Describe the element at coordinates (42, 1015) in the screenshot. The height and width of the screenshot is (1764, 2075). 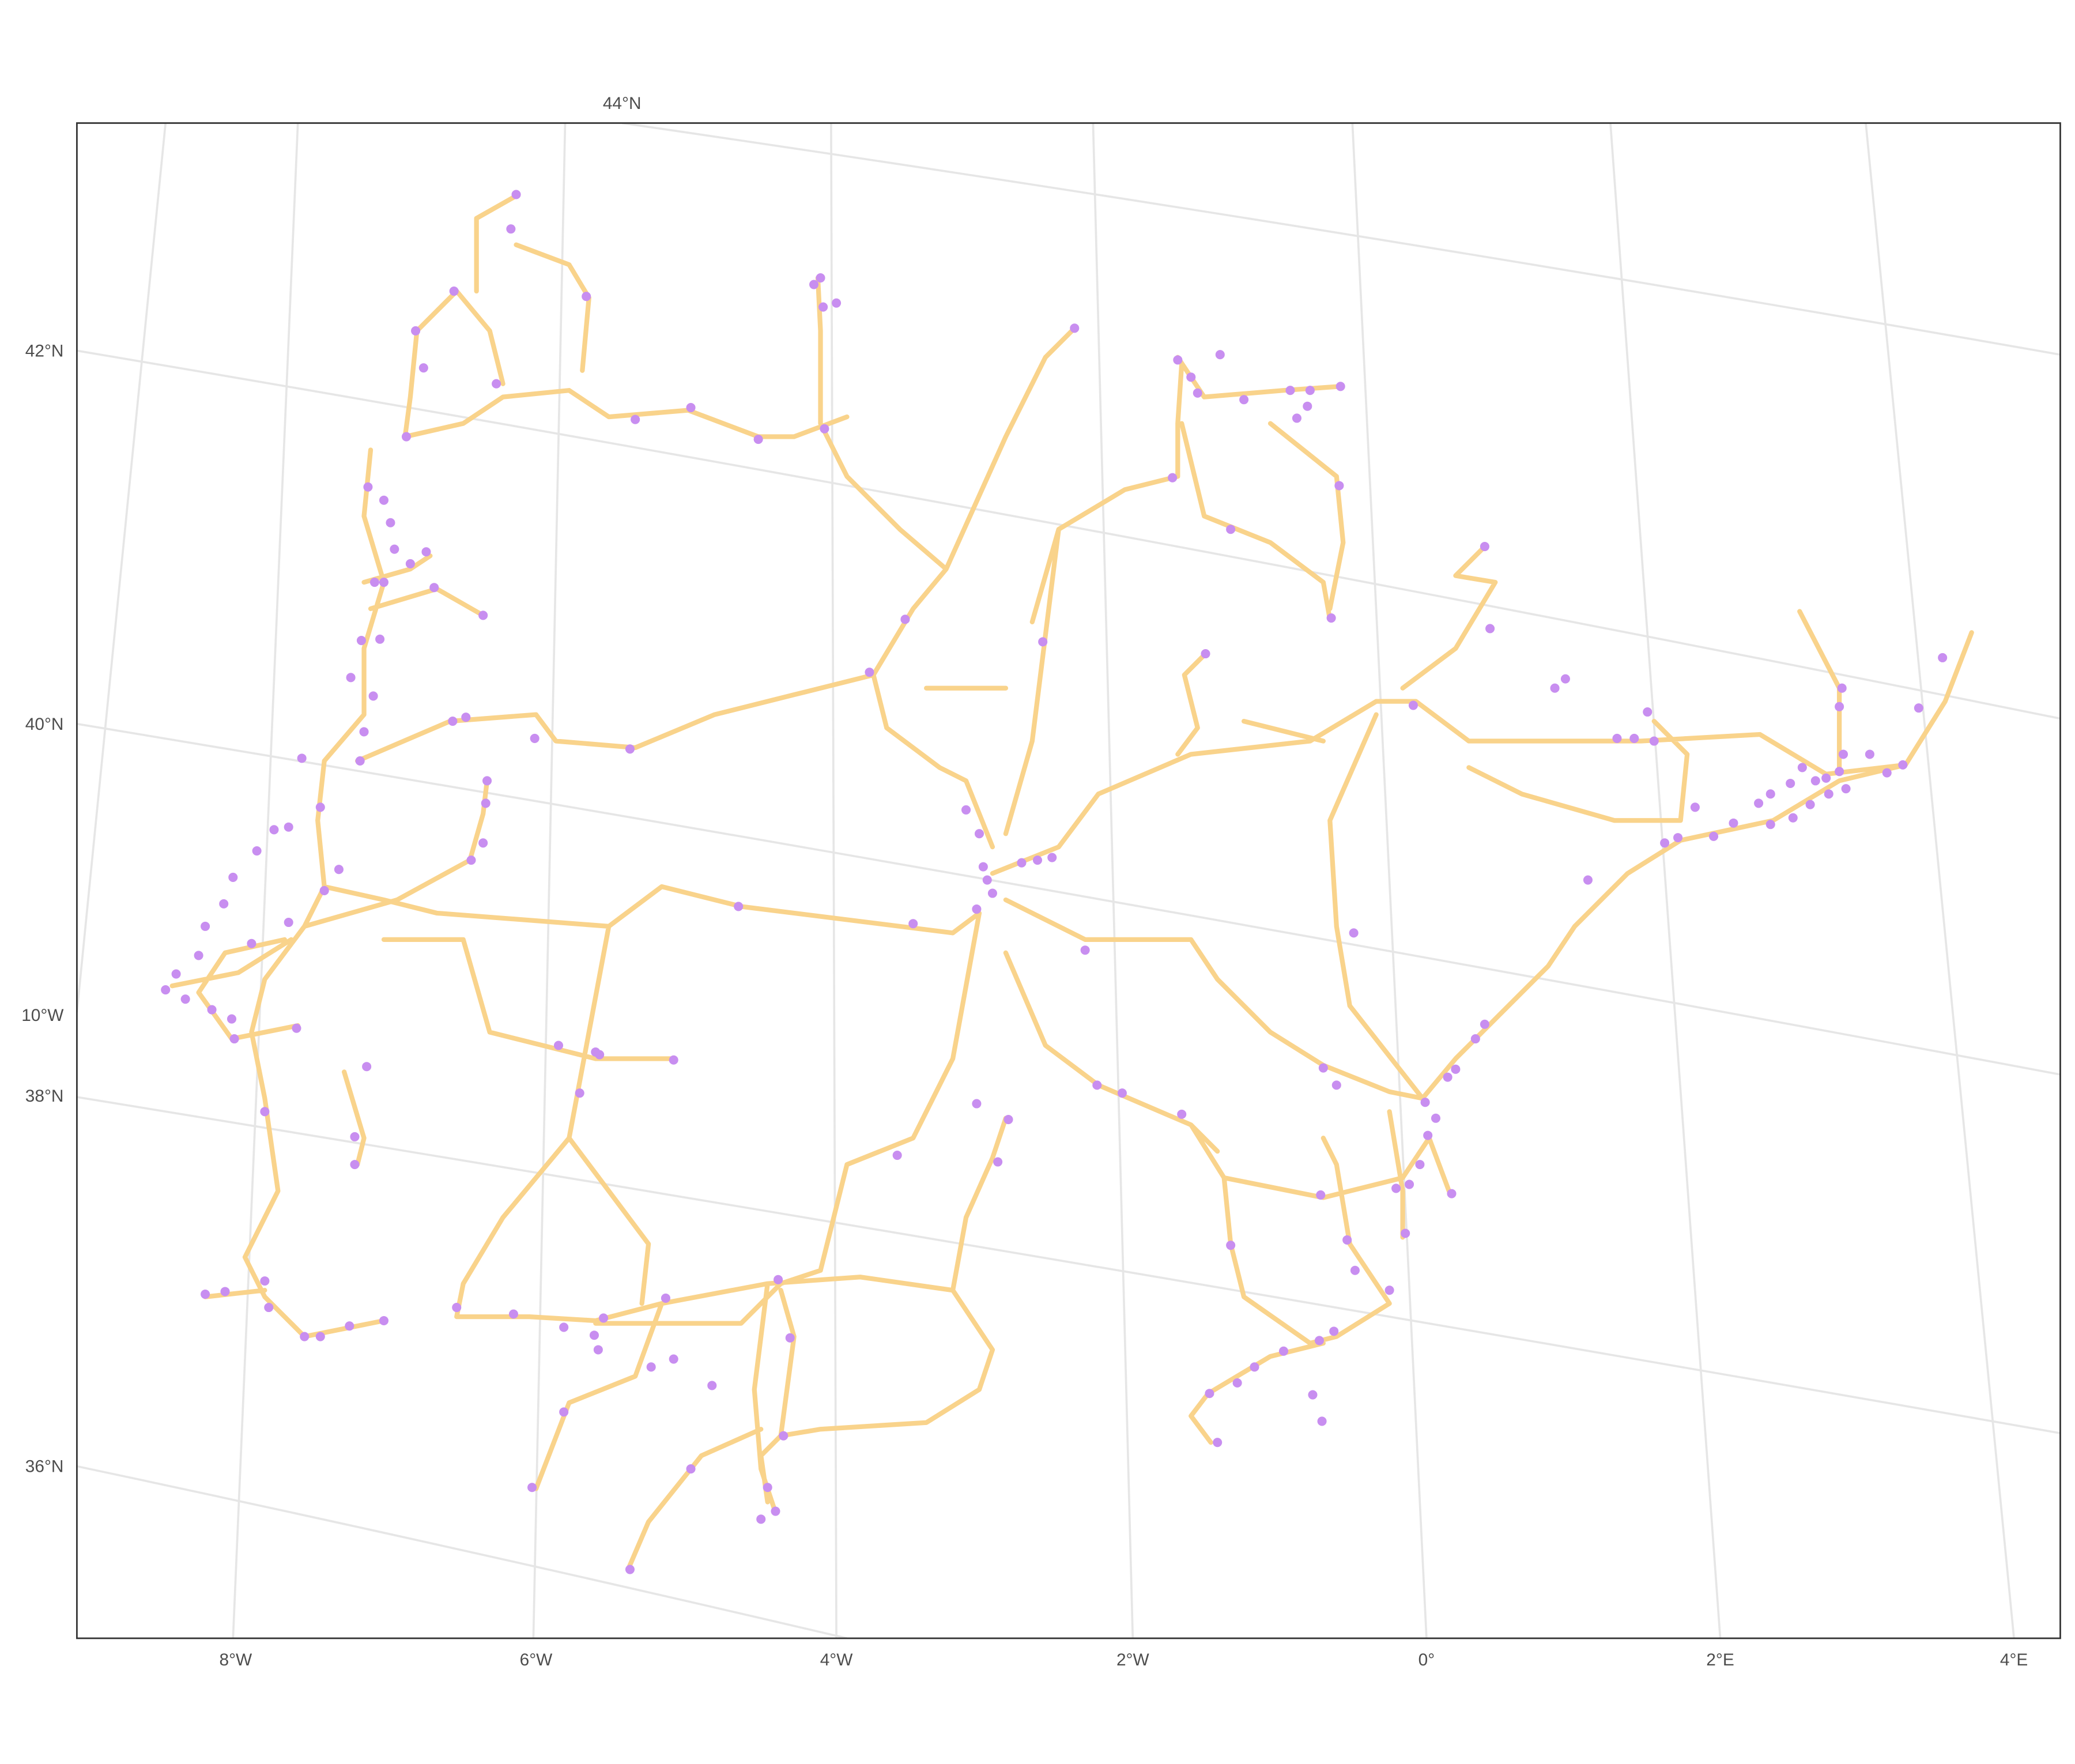
I see `longitude-label: 10°W` at that location.